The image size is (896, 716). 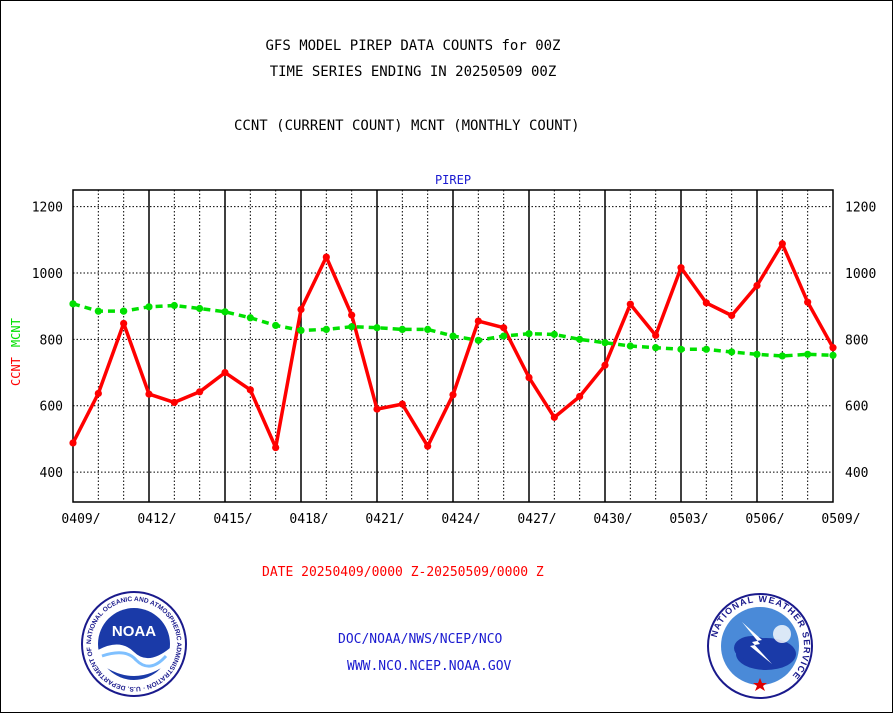 I want to click on y-tick-label-right: 1200, so click(x=860, y=208).